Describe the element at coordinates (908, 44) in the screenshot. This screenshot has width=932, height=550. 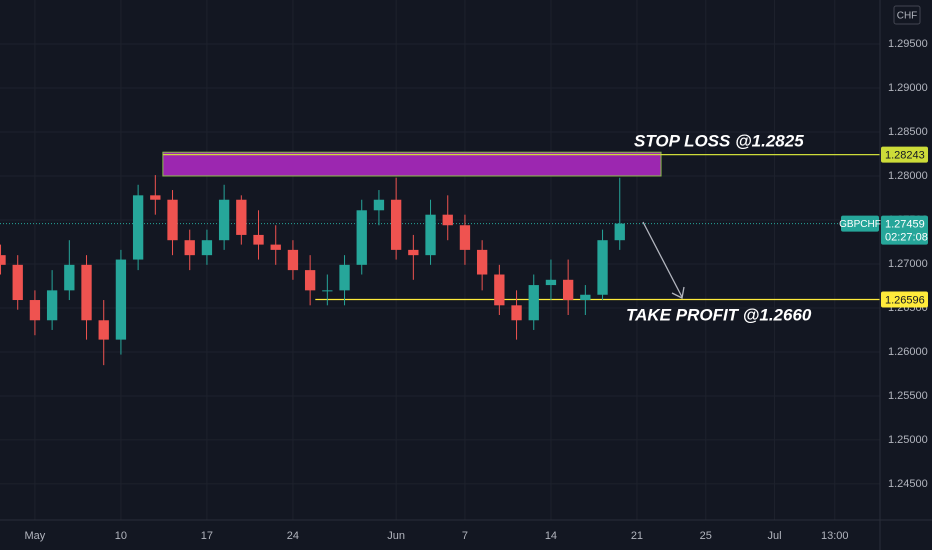
I see `y-tick-label: 1.29500` at that location.